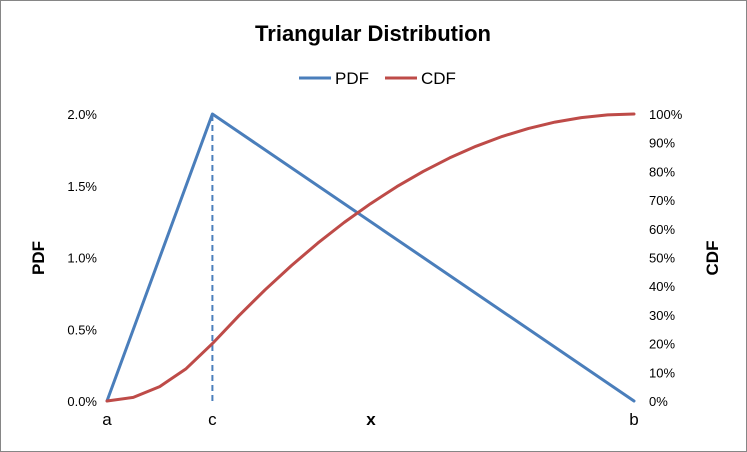 This screenshot has height=452, width=747. What do you see at coordinates (352, 78) in the screenshot?
I see `legend-label-pdf: PDF` at bounding box center [352, 78].